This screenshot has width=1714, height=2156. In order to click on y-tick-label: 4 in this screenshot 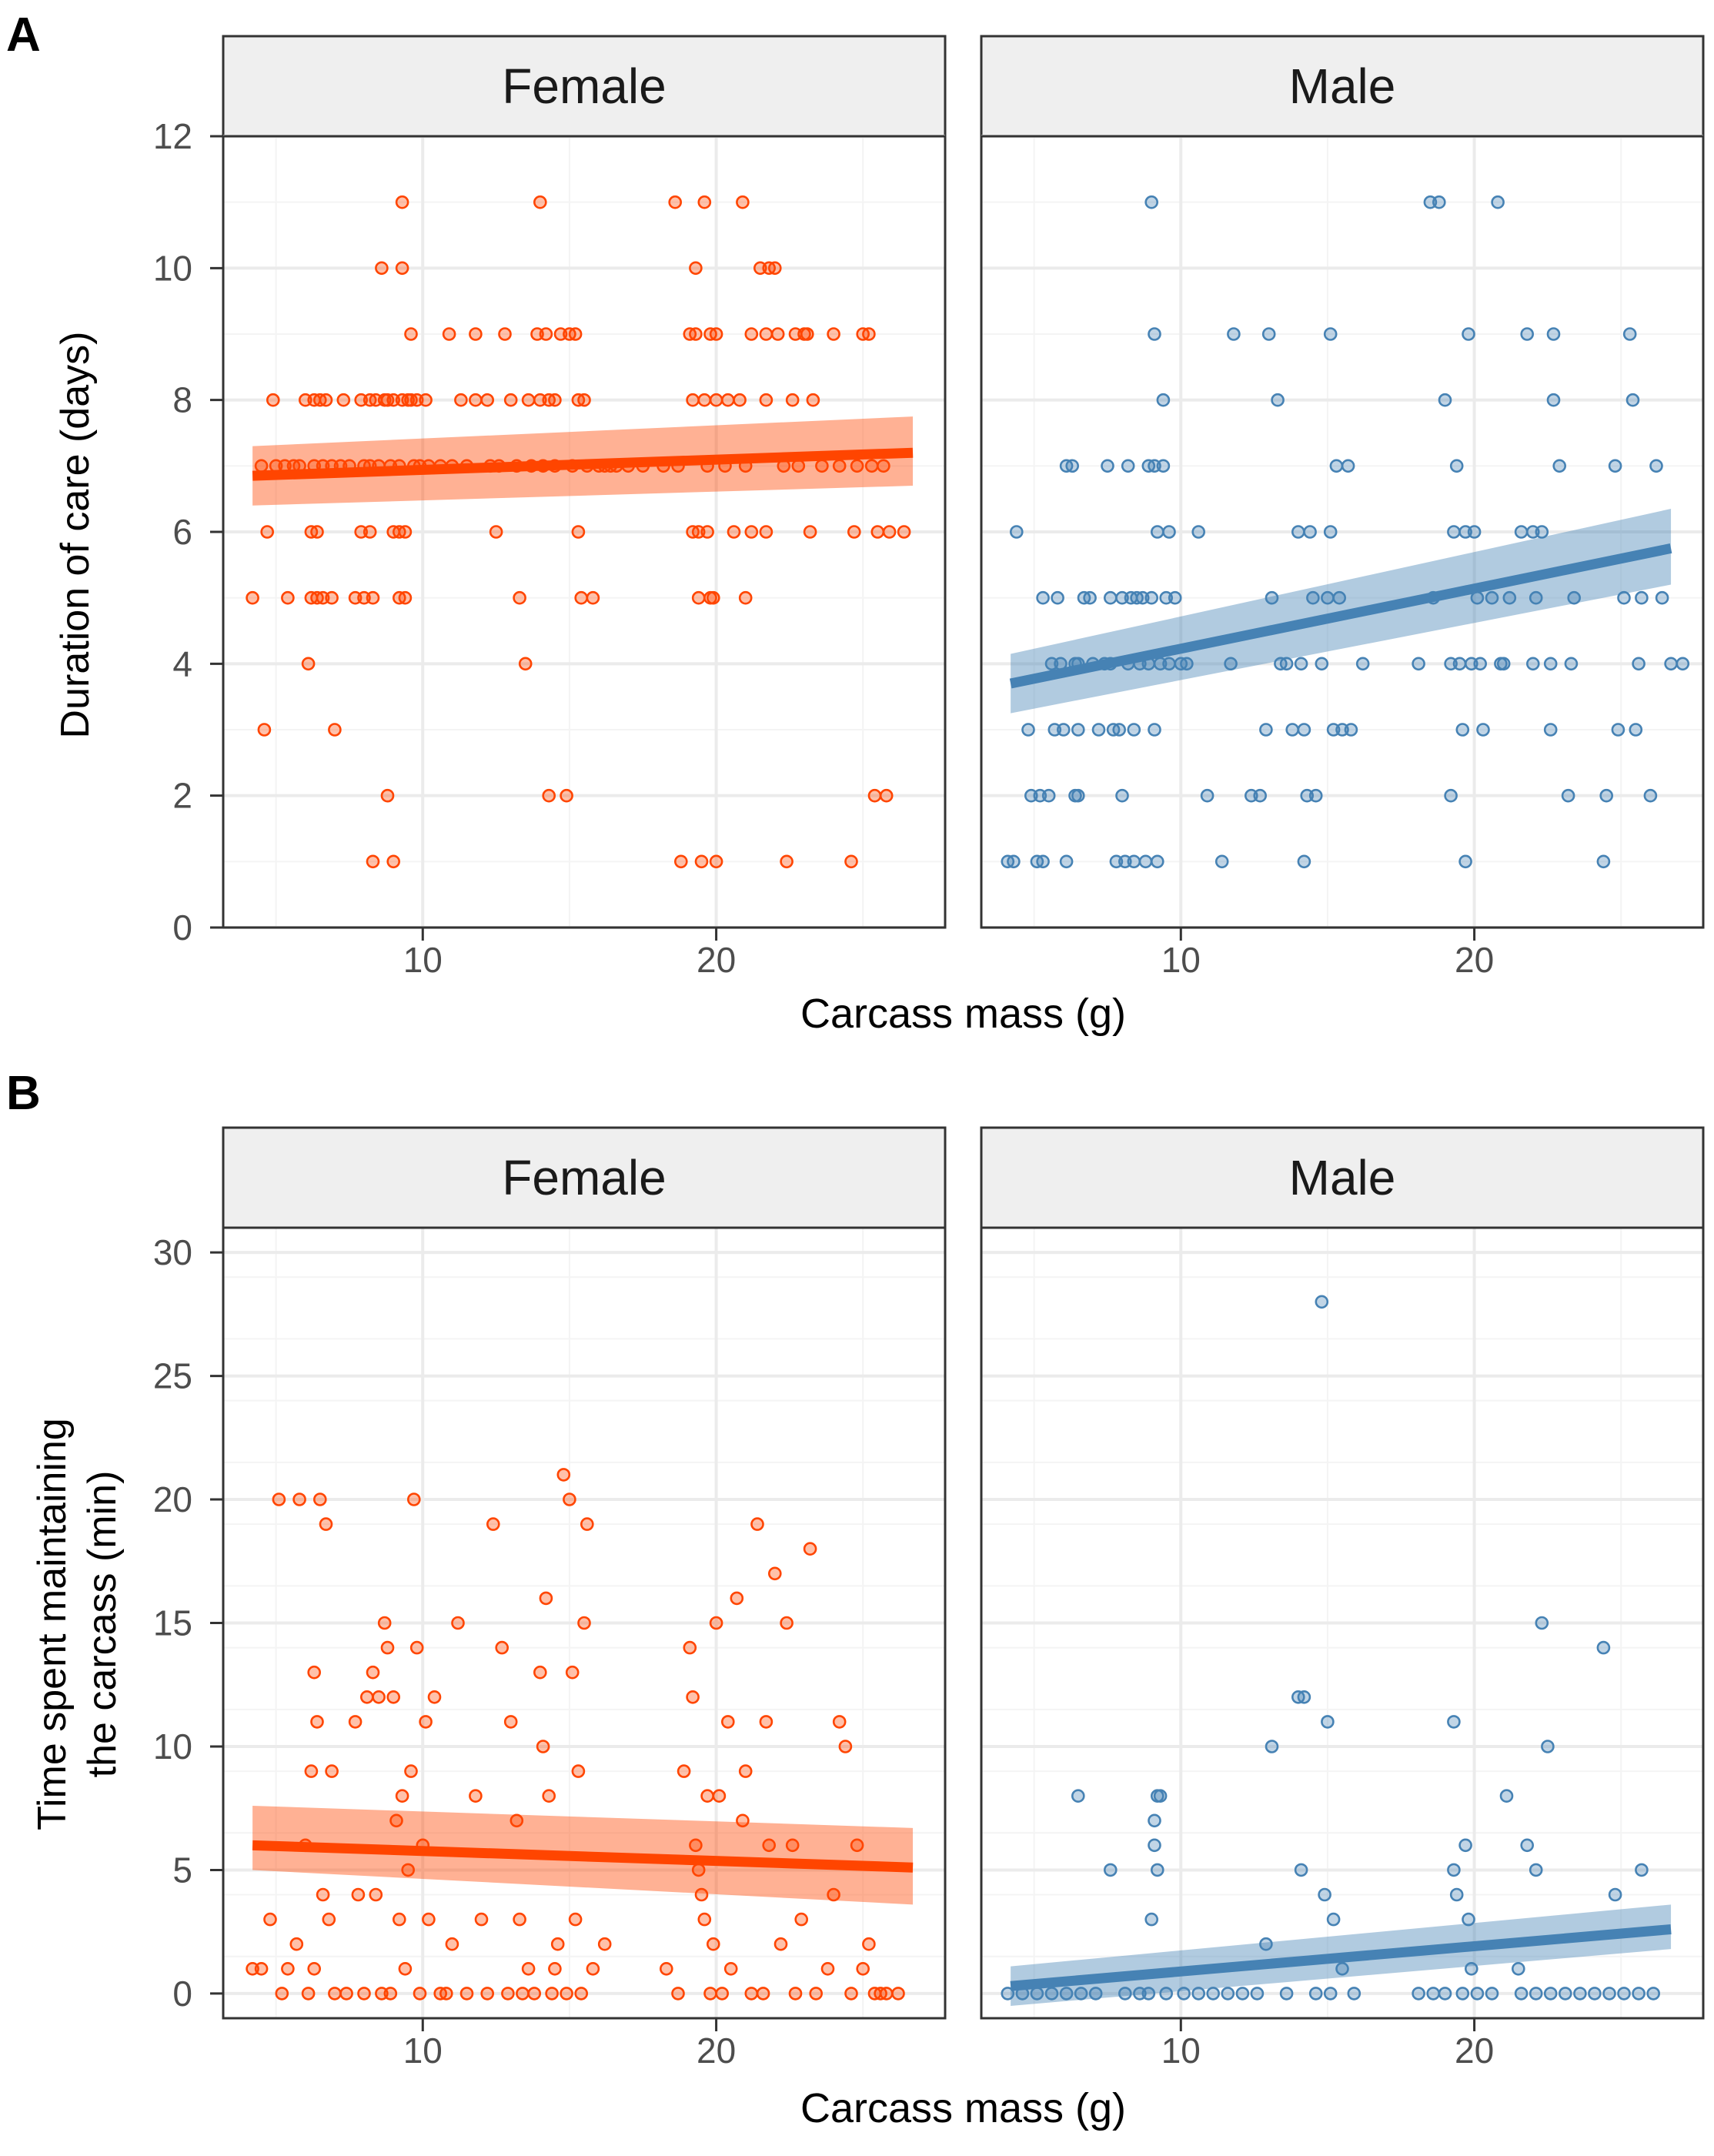, I will do `click(182, 664)`.